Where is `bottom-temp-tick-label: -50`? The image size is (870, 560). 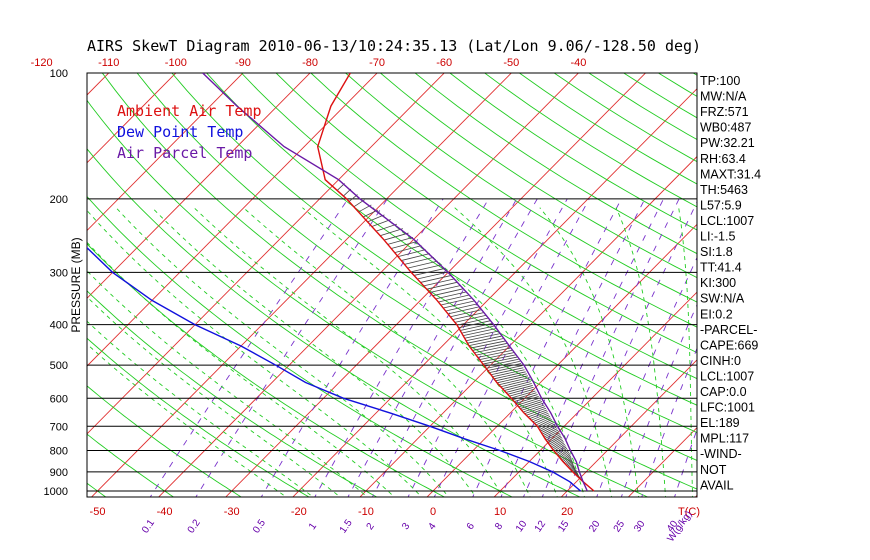
bottom-temp-tick-label: -50 is located at coordinates (98, 512).